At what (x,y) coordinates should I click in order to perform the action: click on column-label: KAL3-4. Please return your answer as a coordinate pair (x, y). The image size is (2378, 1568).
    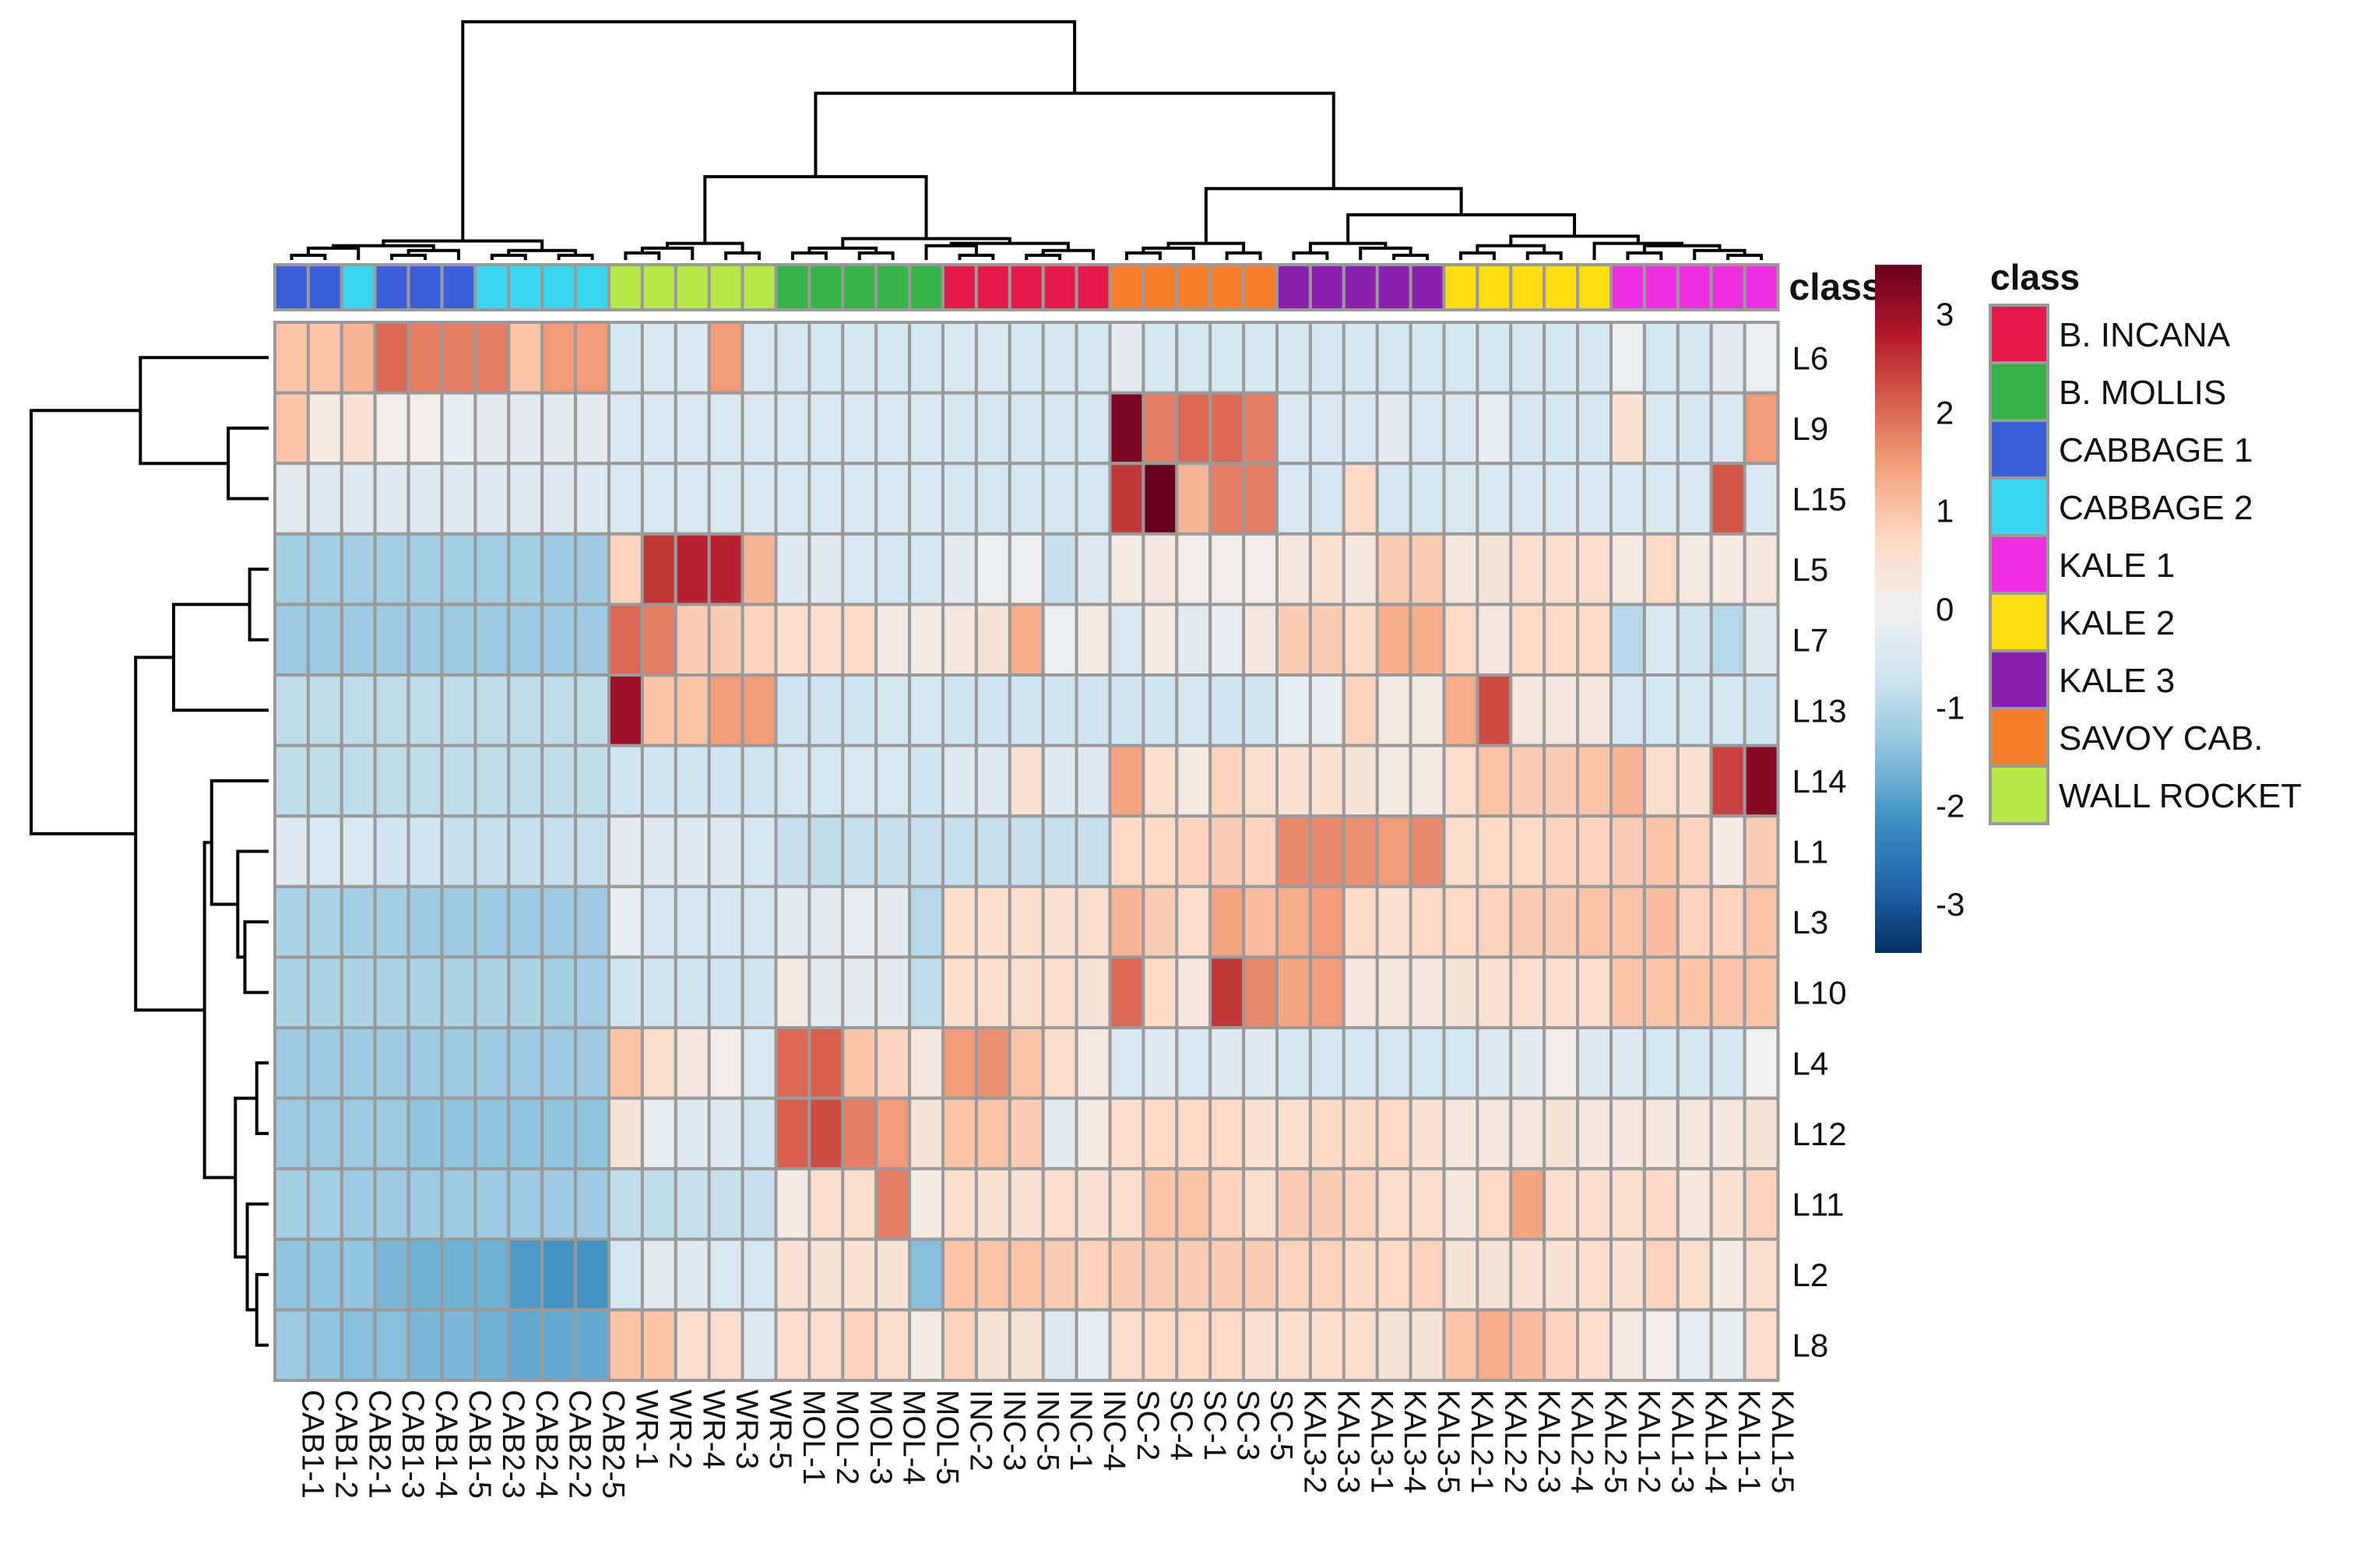
    Looking at the image, I should click on (1415, 1441).